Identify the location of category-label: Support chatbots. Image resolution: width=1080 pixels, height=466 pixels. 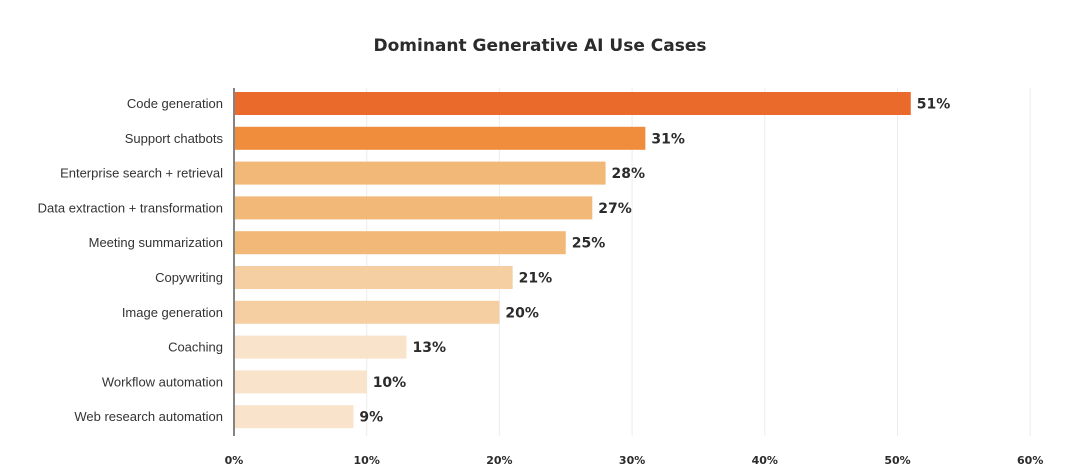
(174, 138).